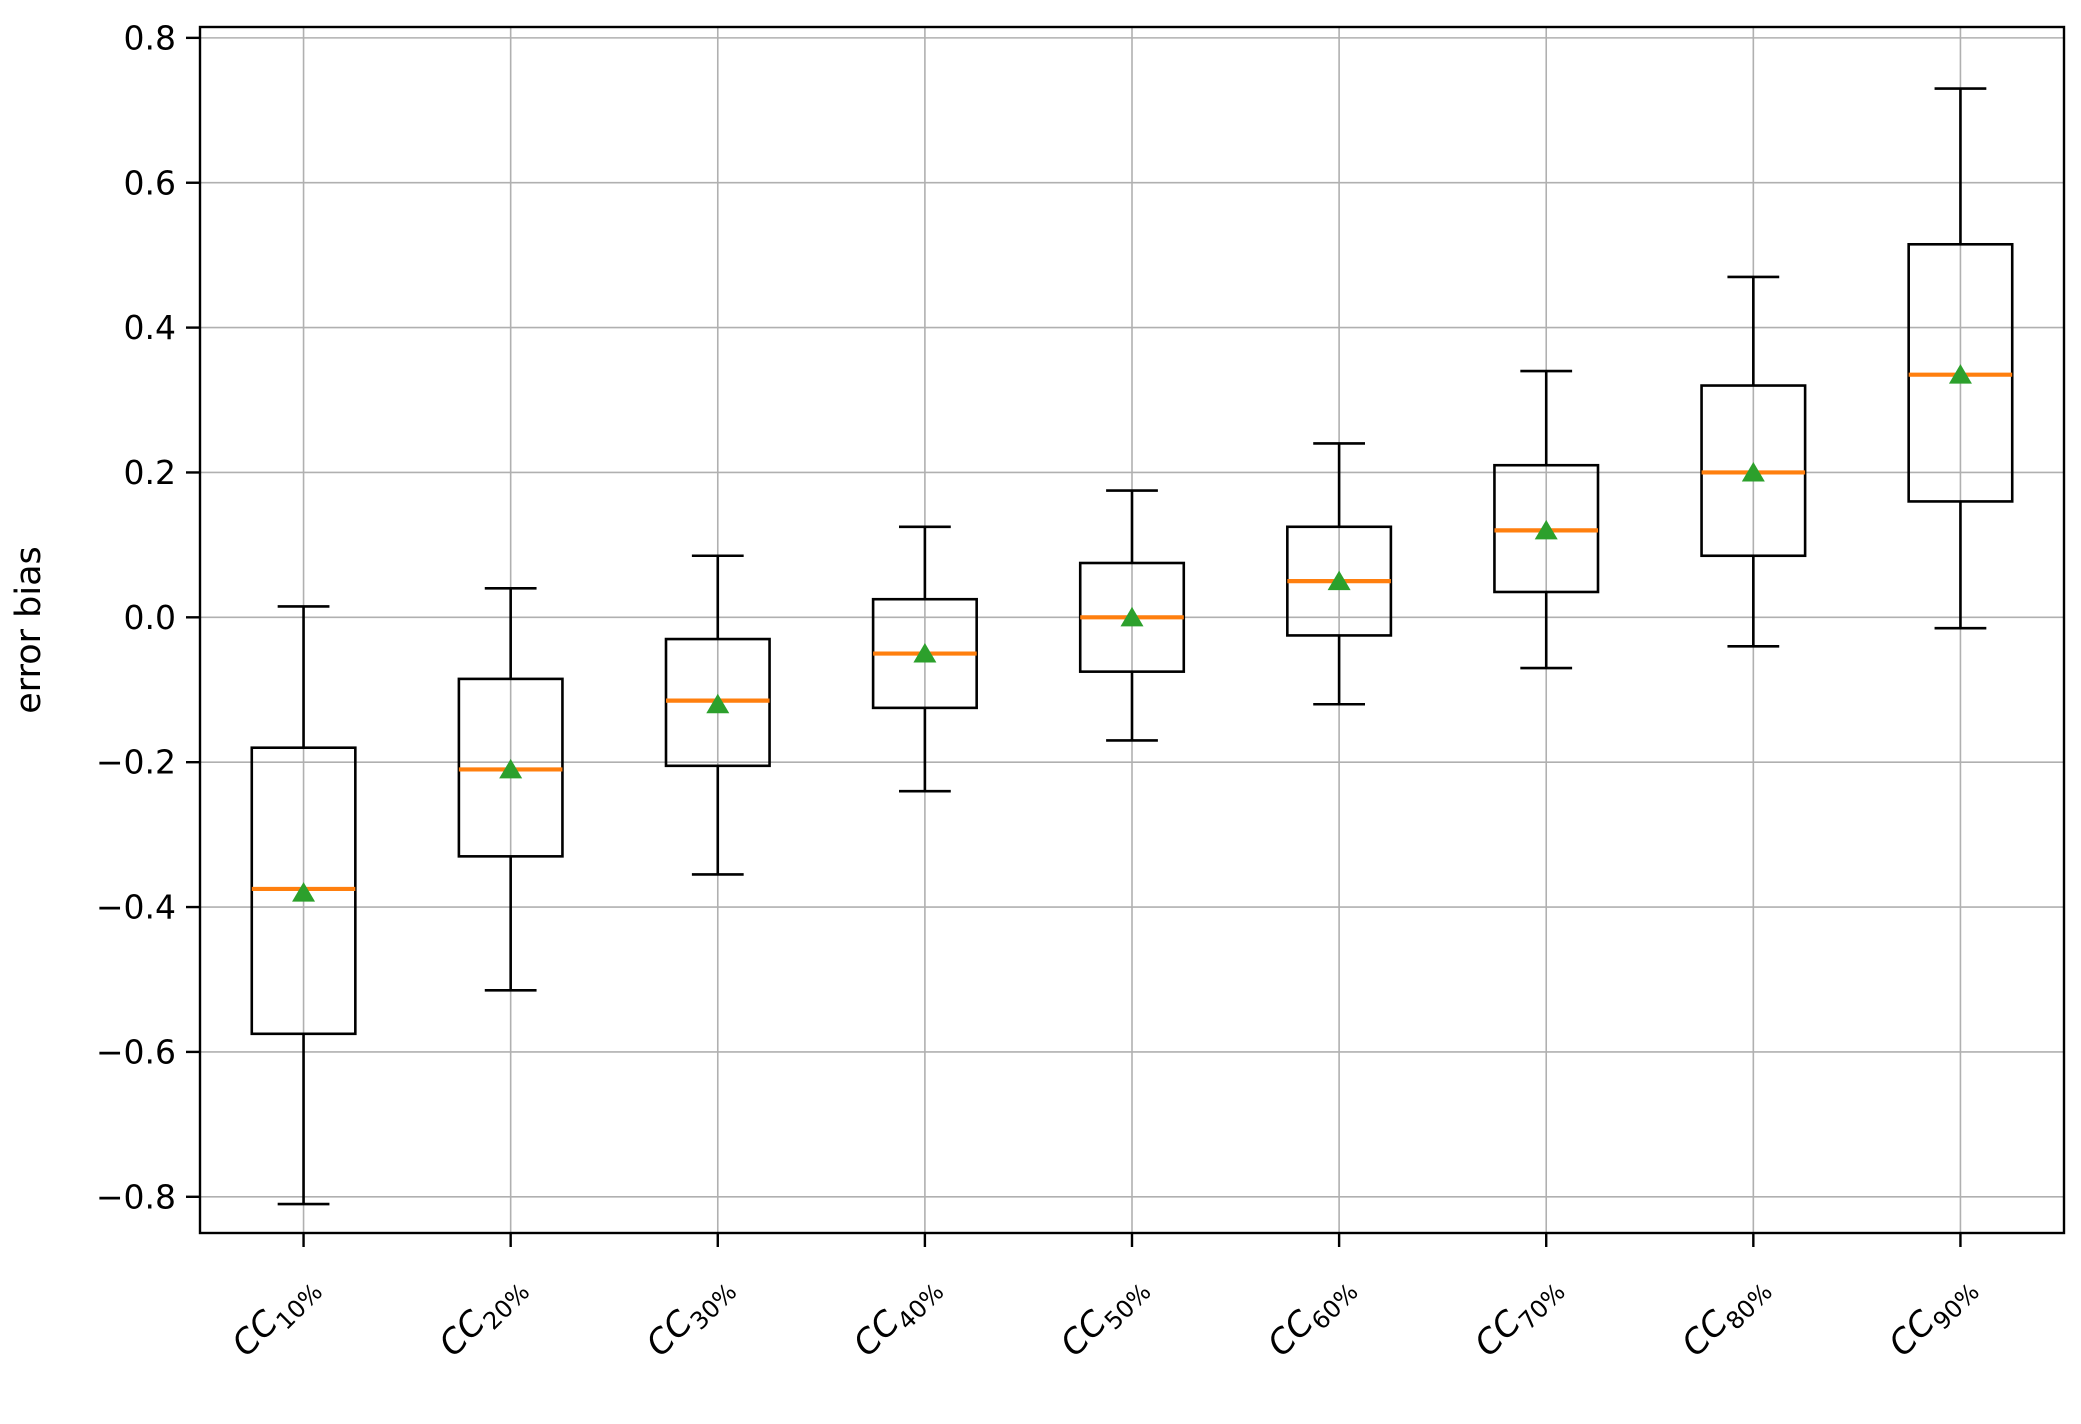  Describe the element at coordinates (303, 905) in the screenshot. I see `box-CC-10%` at that location.